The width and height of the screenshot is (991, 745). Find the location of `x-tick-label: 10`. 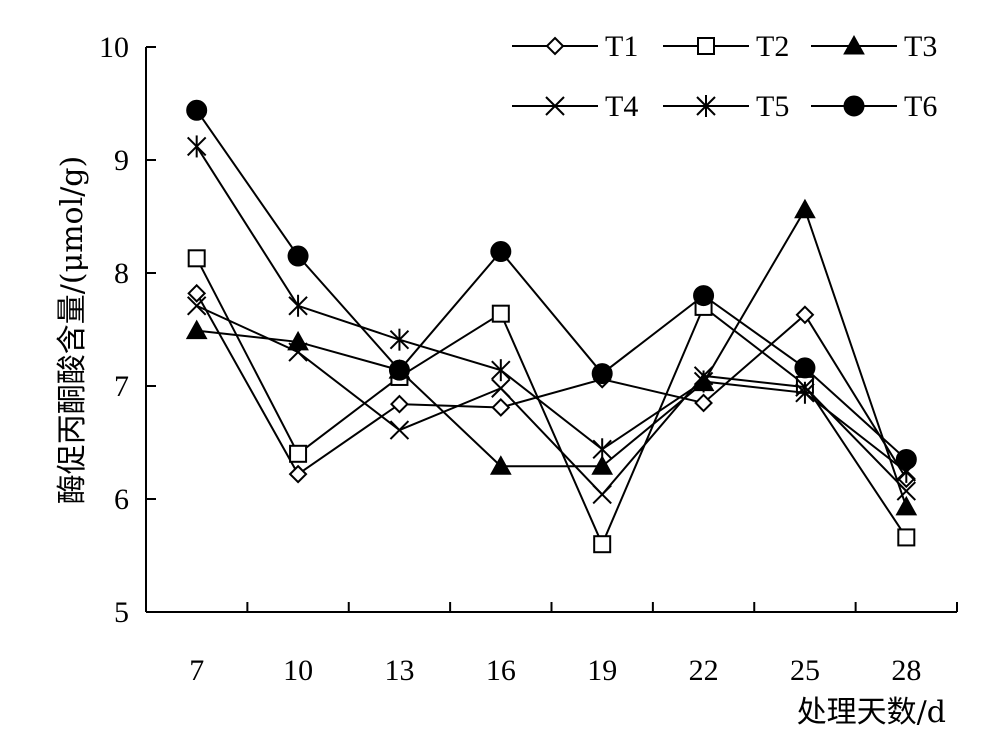

x-tick-label: 10 is located at coordinates (298, 670).